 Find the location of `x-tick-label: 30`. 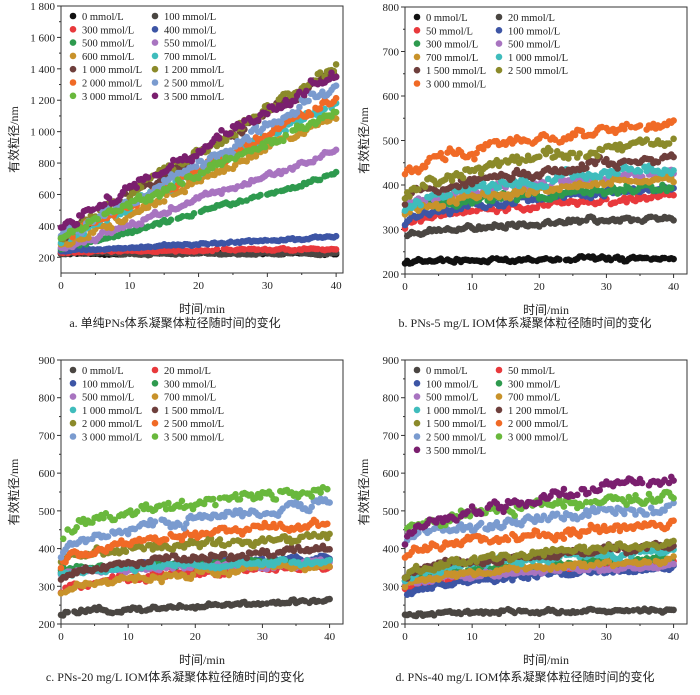

x-tick-label: 30 is located at coordinates (268, 286).